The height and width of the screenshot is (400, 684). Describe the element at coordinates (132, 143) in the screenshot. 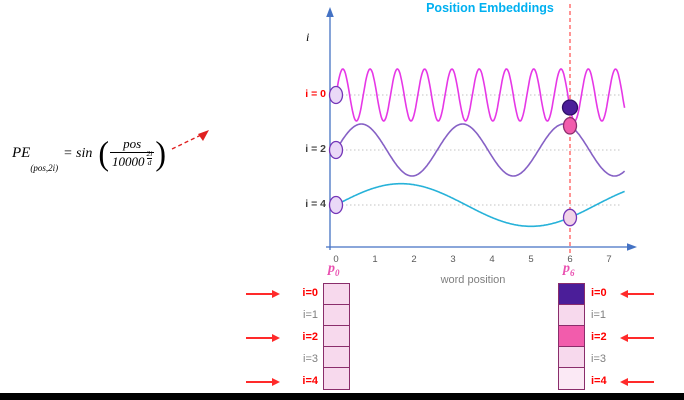

I see `formula-numerator: pos` at that location.